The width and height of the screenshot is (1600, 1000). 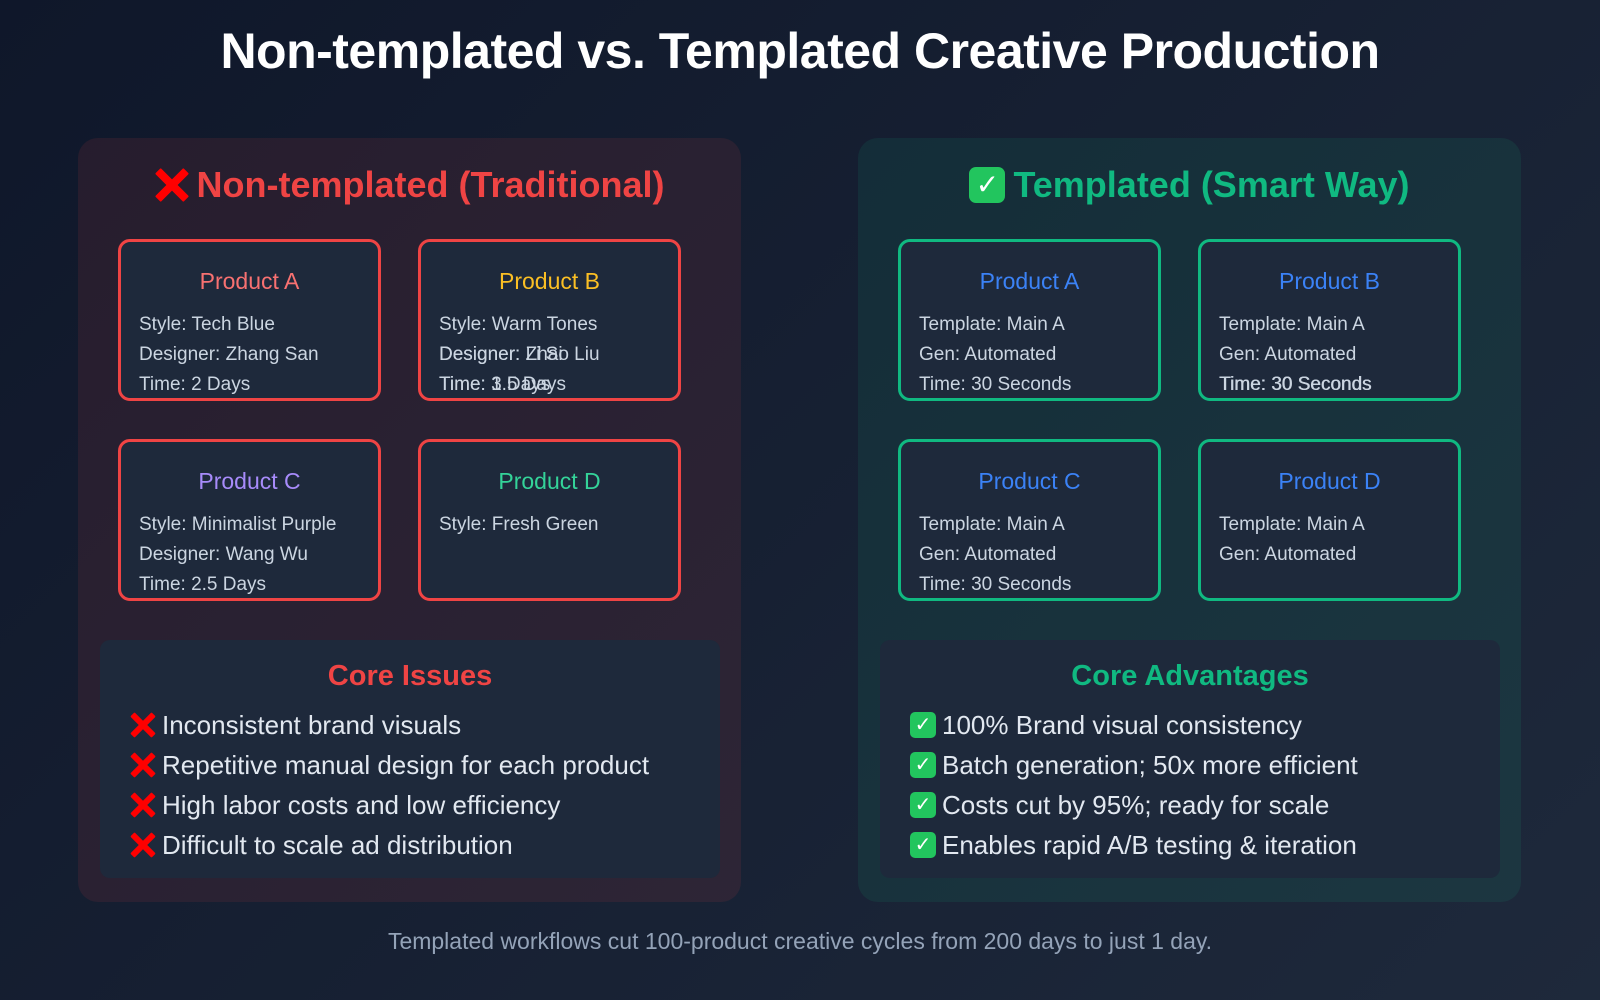 I want to click on time-line: Time: 3 Days Time: 1.5 Days, so click(x=549, y=385).